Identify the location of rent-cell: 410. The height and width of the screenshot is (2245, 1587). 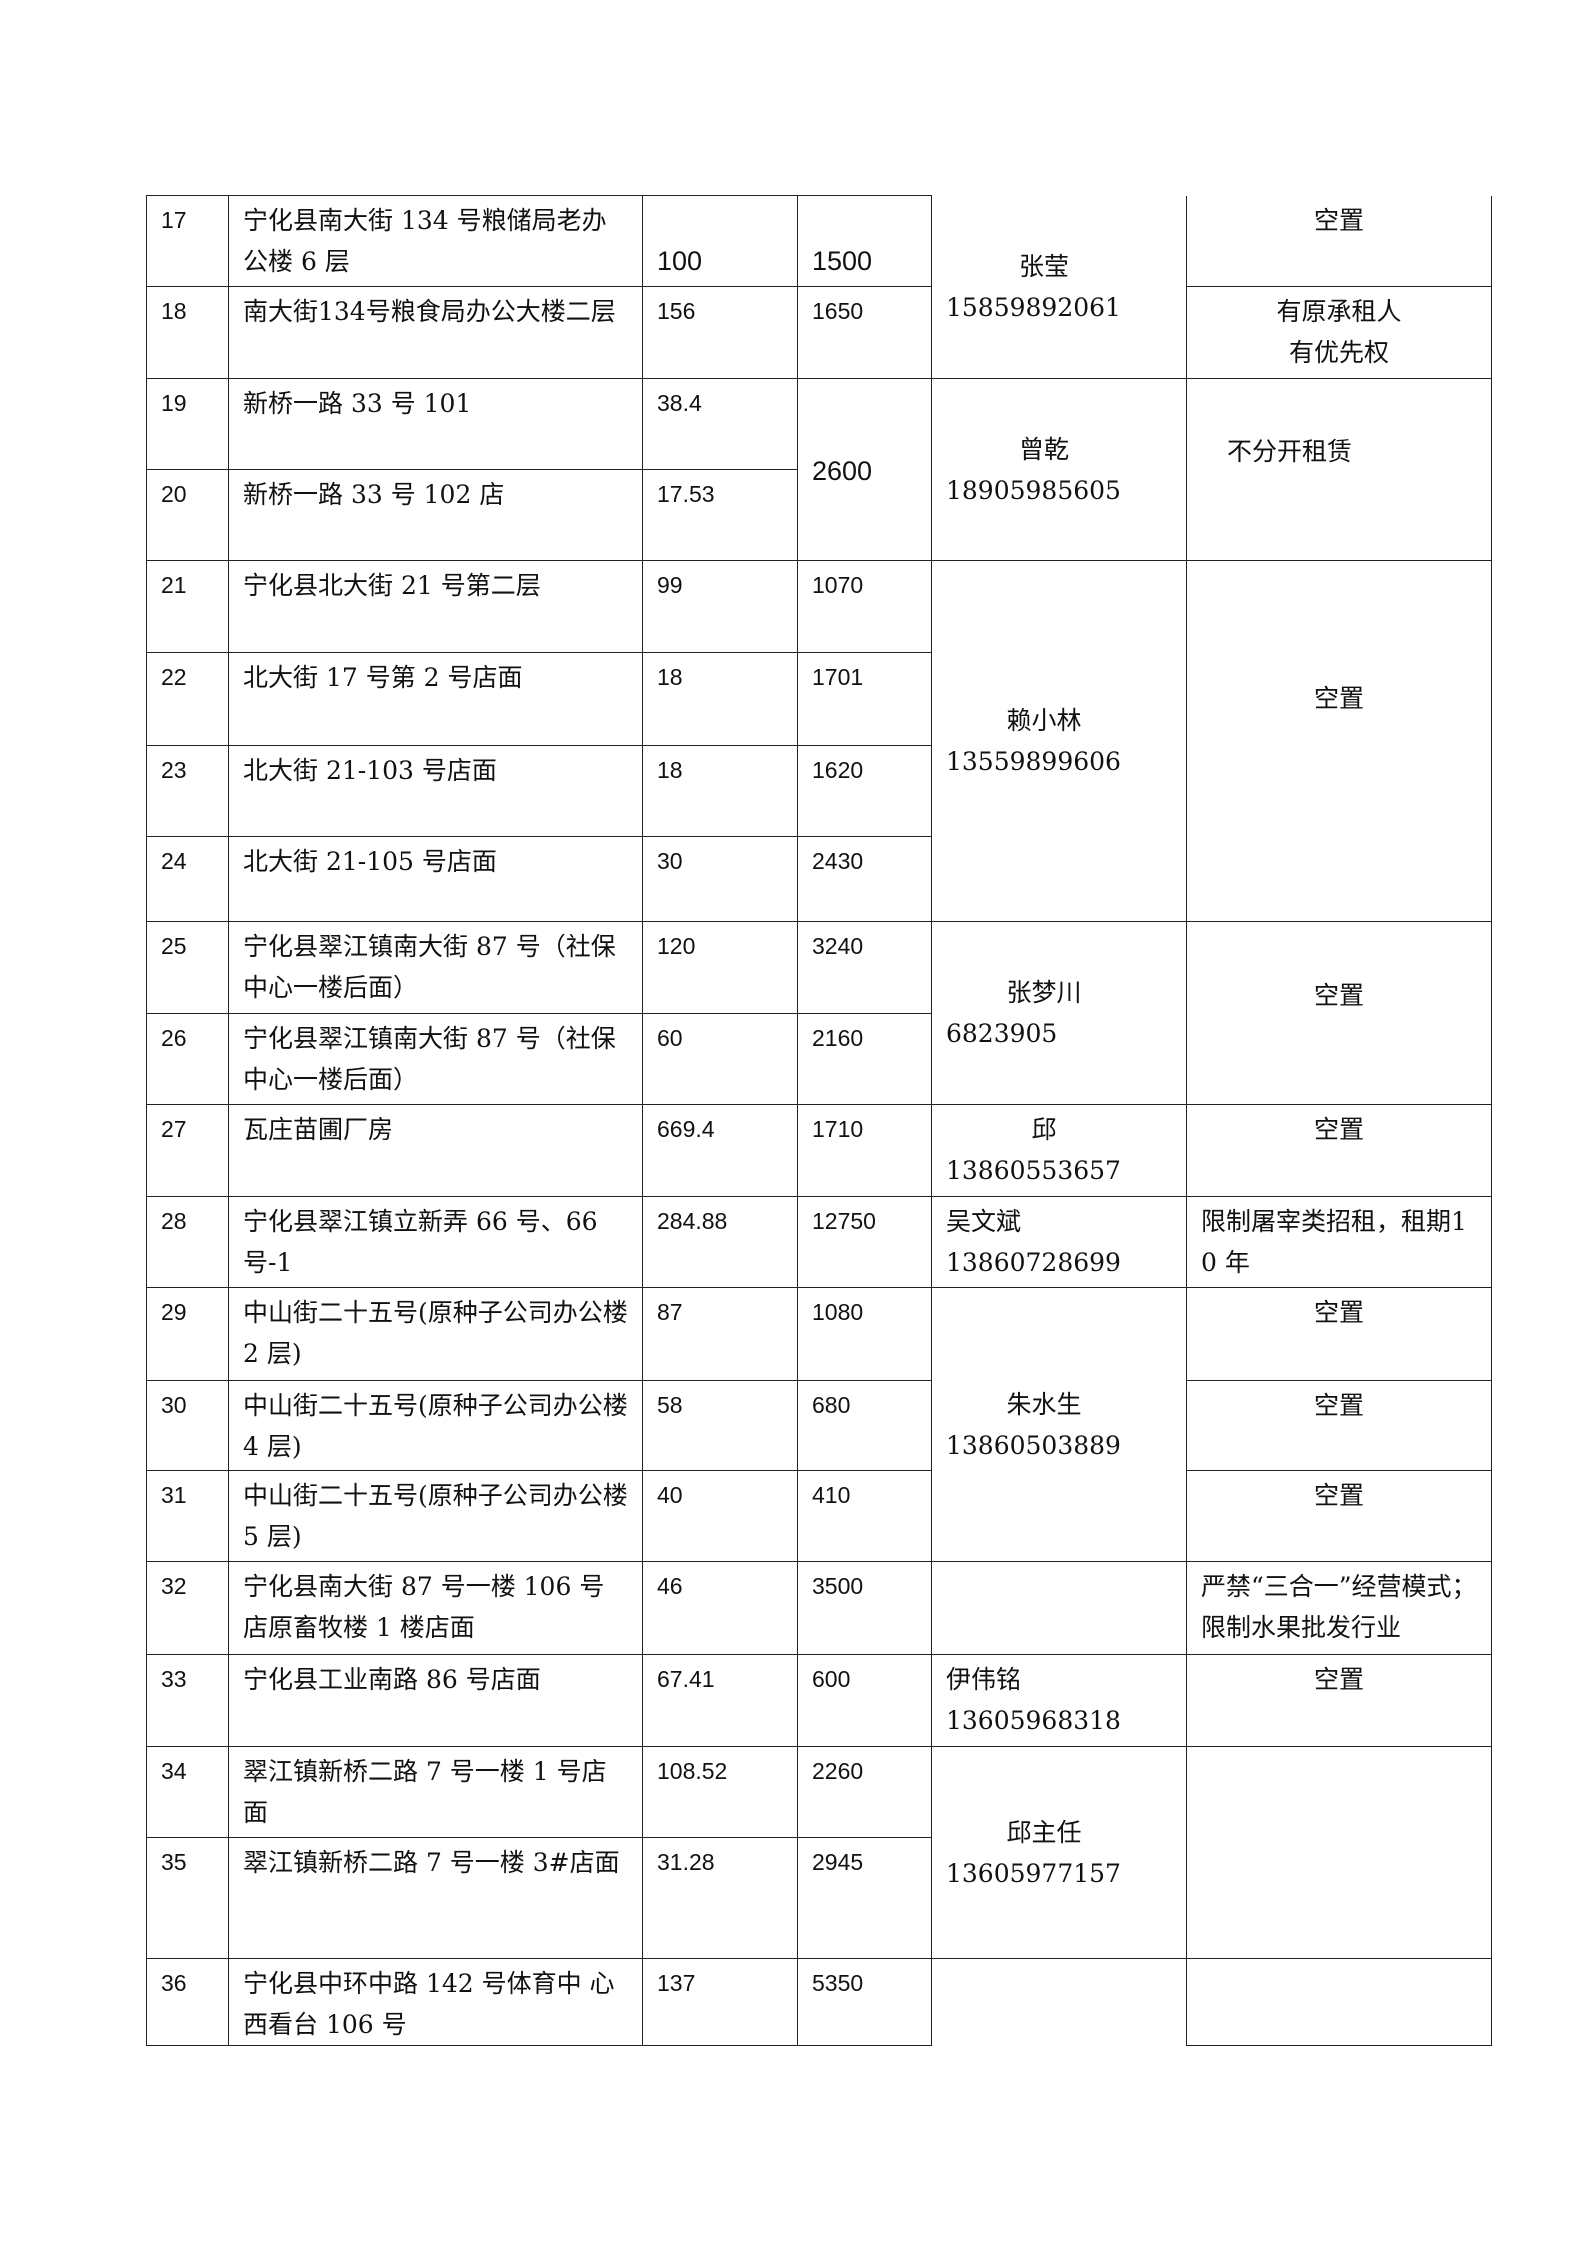
(864, 1516).